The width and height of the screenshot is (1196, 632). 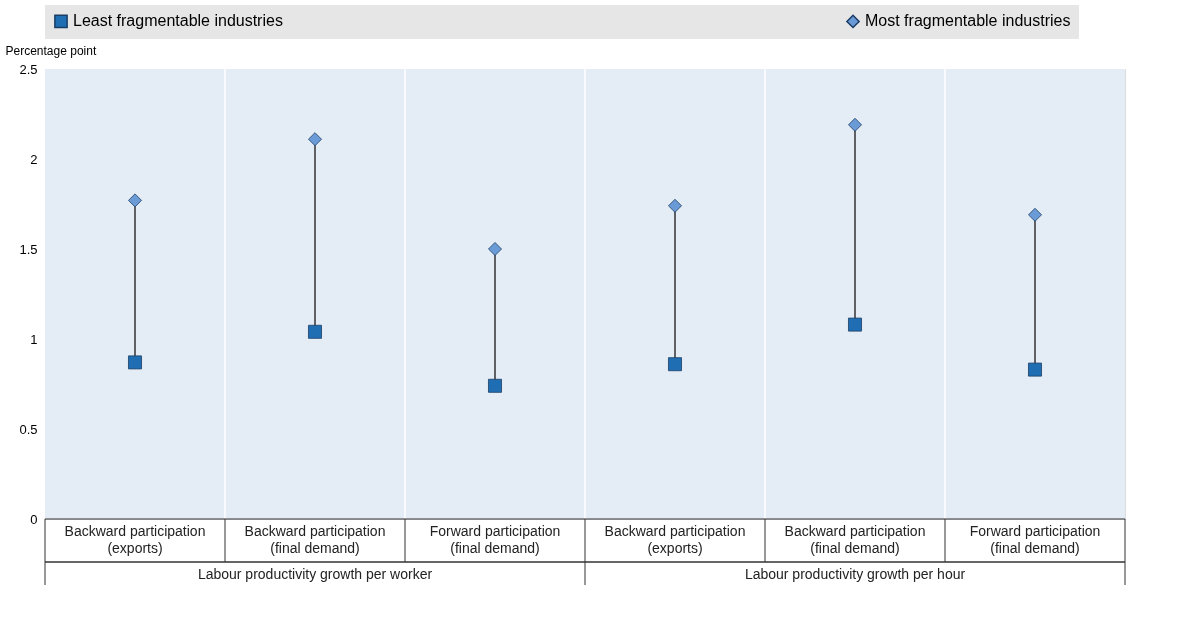 What do you see at coordinates (28, 69) in the screenshot?
I see `y-tick-label: 2.5` at bounding box center [28, 69].